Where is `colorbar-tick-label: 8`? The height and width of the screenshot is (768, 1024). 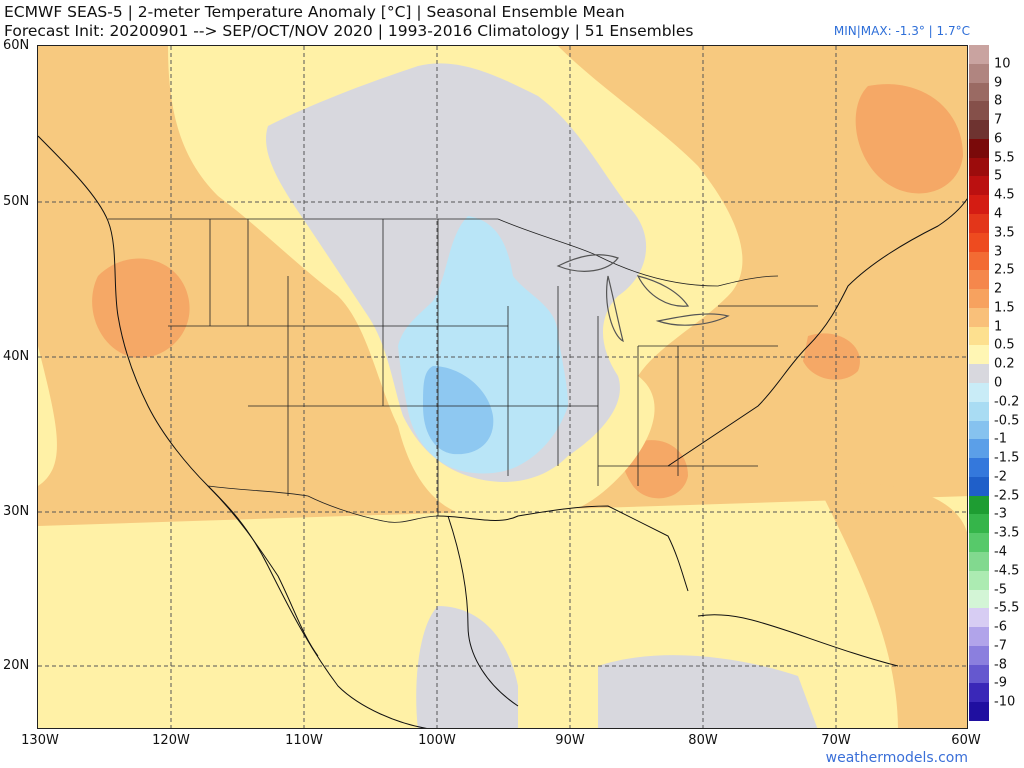
colorbar-tick-label: 8 is located at coordinates (998, 101).